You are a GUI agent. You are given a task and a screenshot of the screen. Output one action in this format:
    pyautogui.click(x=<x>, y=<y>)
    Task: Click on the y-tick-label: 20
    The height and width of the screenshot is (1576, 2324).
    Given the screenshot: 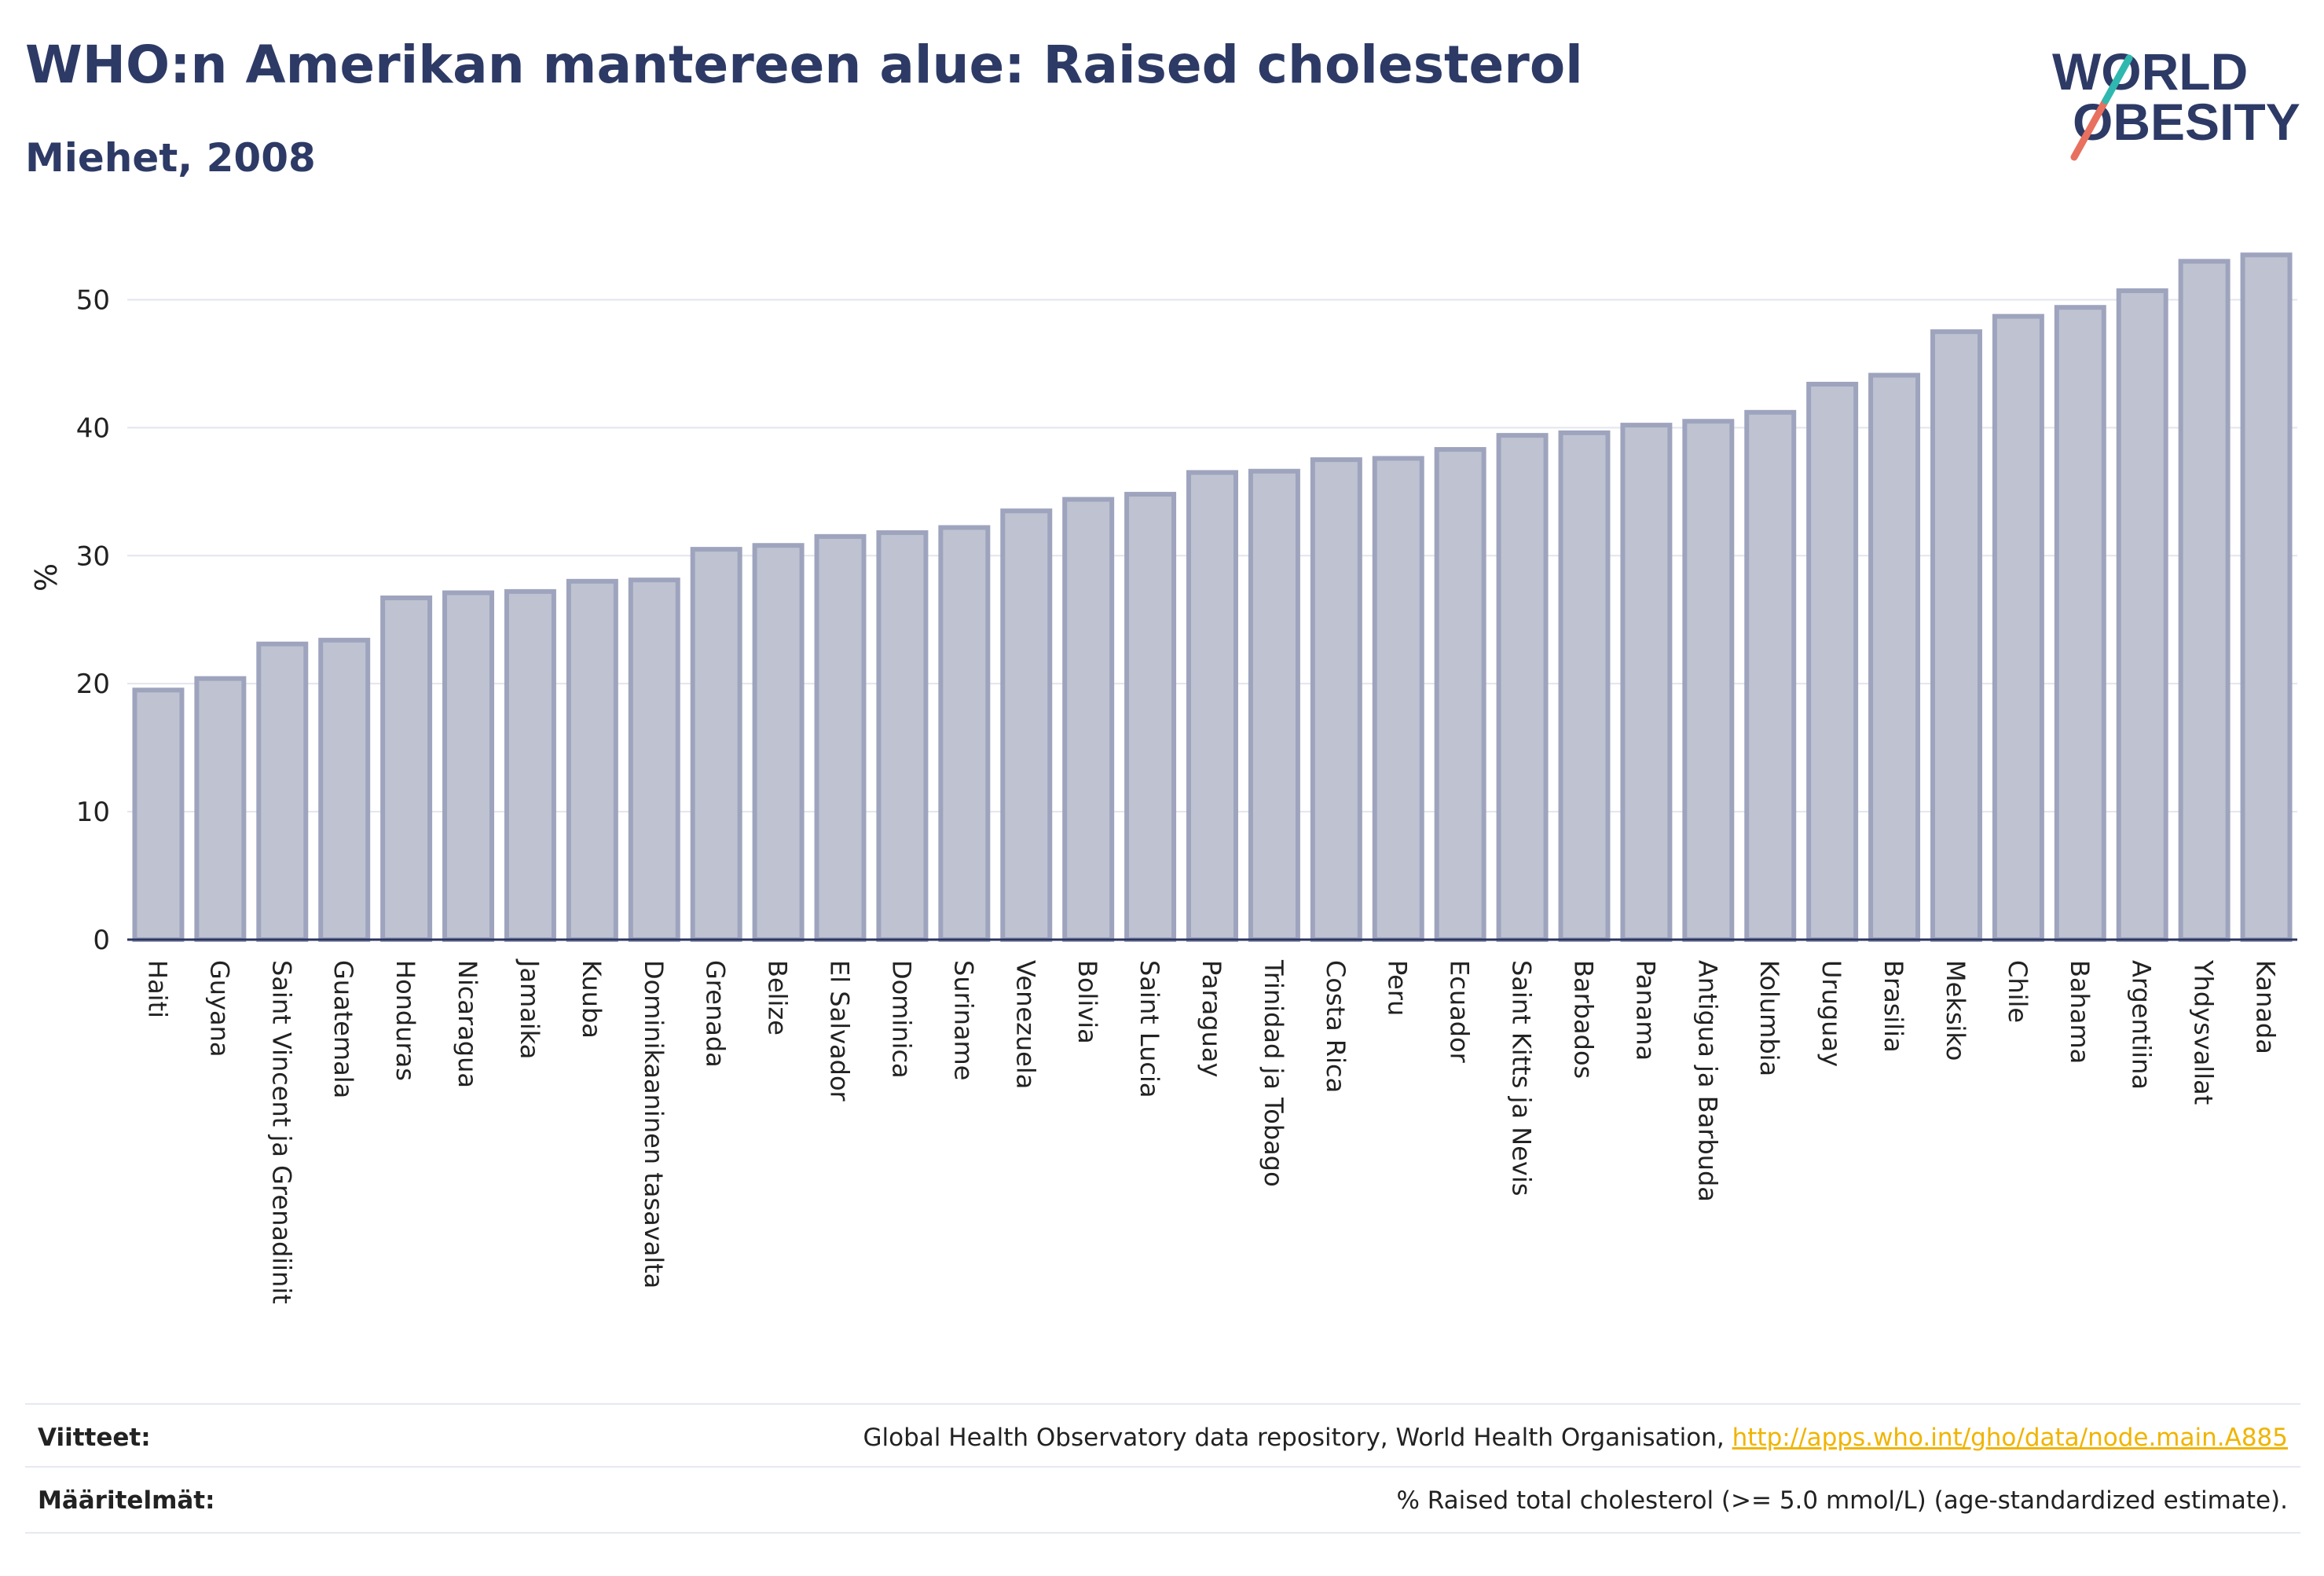 What is the action you would take?
    pyautogui.click(x=93, y=684)
    